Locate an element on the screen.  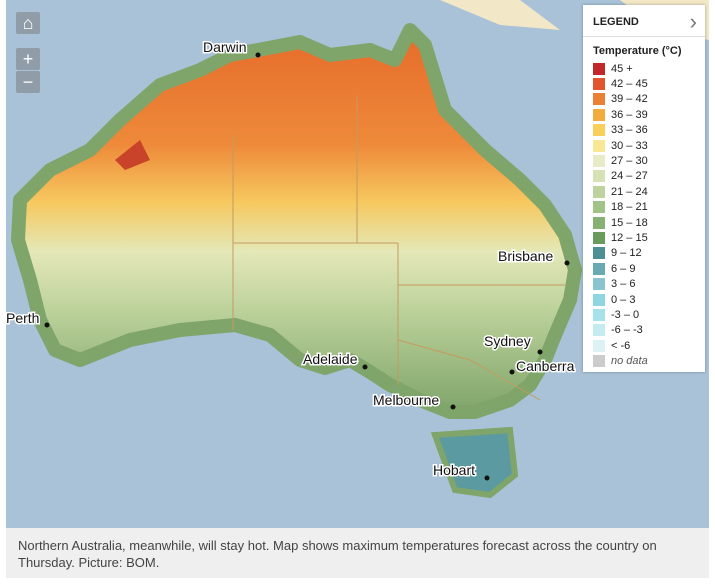
legend-item: 6 – 9 is located at coordinates (644, 268).